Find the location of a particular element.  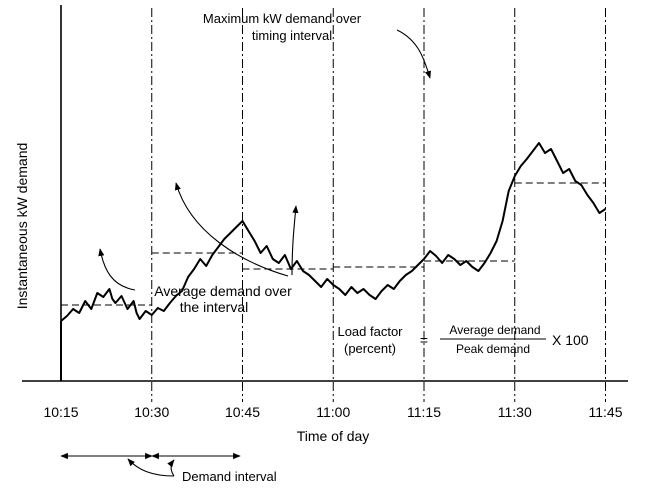

x-tick-label-3: 11:00 is located at coordinates (333, 412).